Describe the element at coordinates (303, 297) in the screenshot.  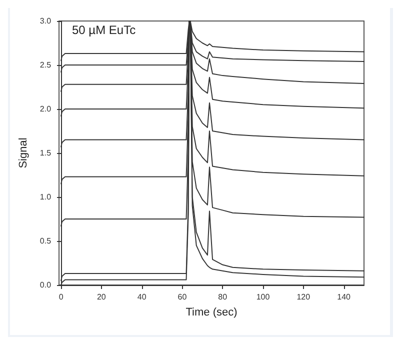
I see `x-tick-label: 120` at that location.